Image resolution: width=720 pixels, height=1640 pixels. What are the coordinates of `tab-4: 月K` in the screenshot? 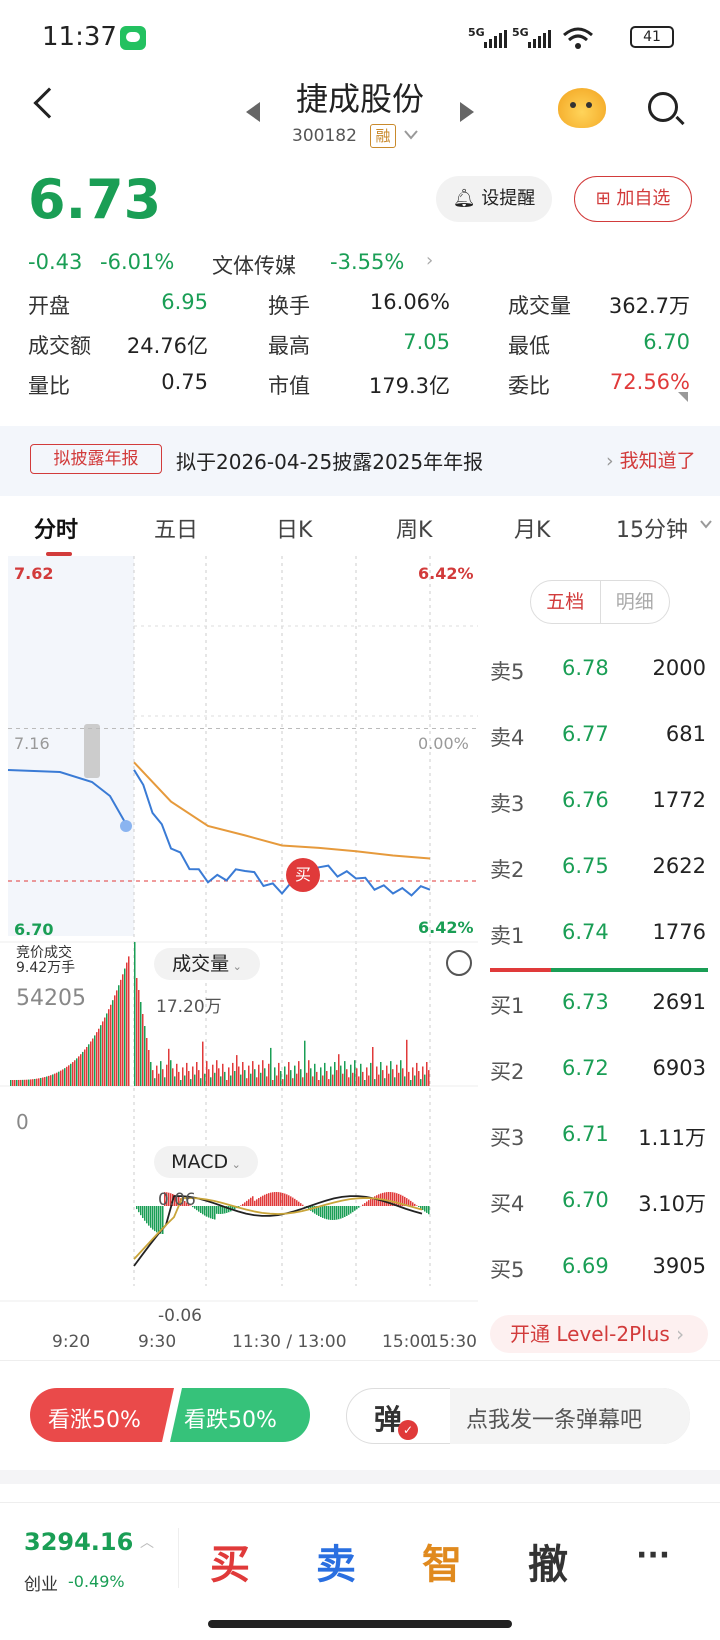 It's located at (532, 530).